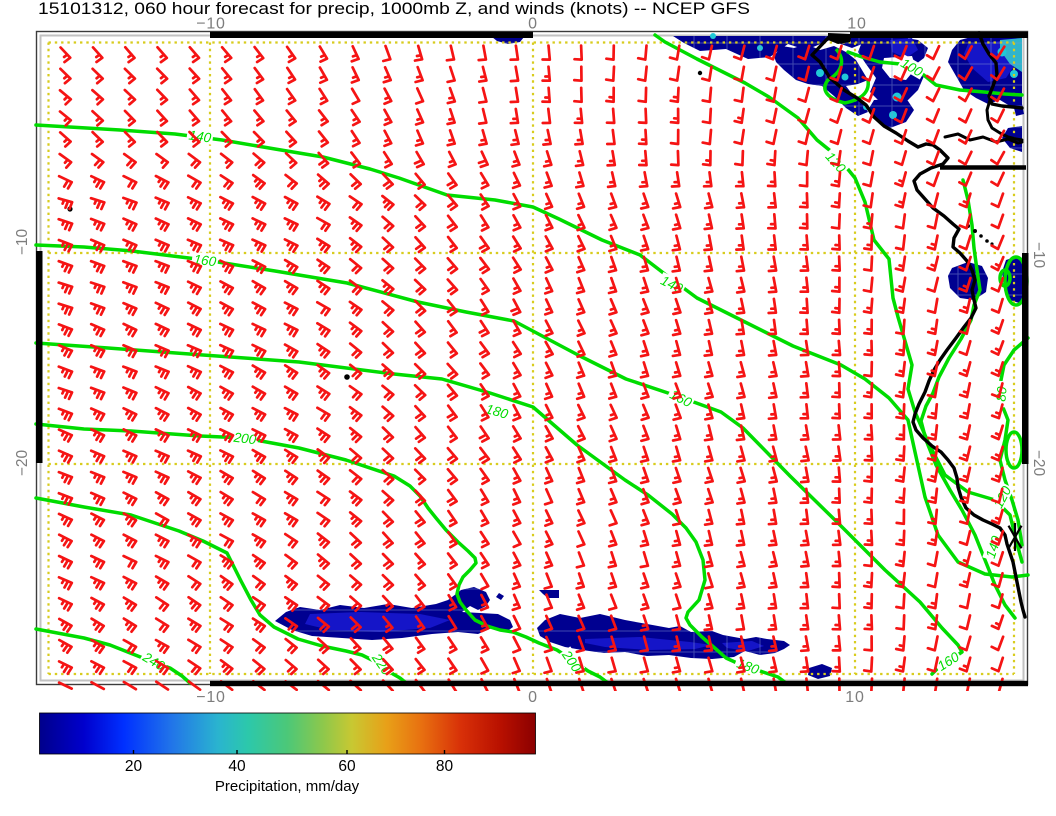 Image resolution: width=1056 pixels, height=816 pixels. I want to click on svg-text: Precipitation, mm/day, so click(287, 786).